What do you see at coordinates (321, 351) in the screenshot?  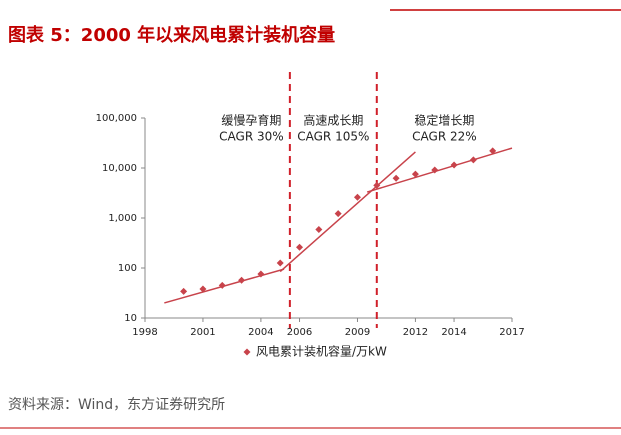 I see `legend-label: 风电累计装机容量/万kW` at bounding box center [321, 351].